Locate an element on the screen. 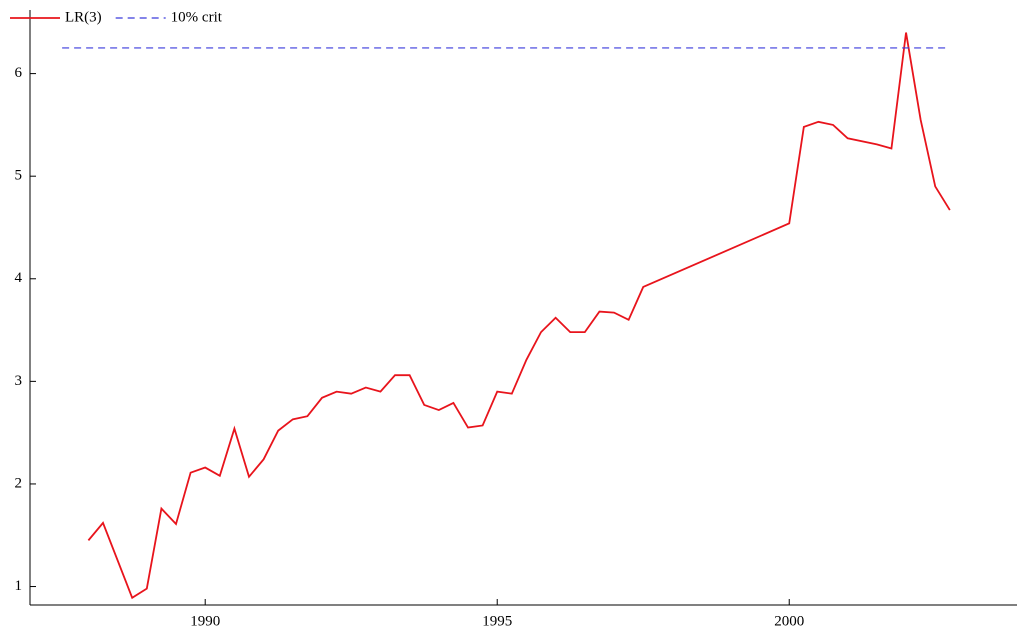 The height and width of the screenshot is (639, 1021). y-tick-label: 2 is located at coordinates (19, 483).